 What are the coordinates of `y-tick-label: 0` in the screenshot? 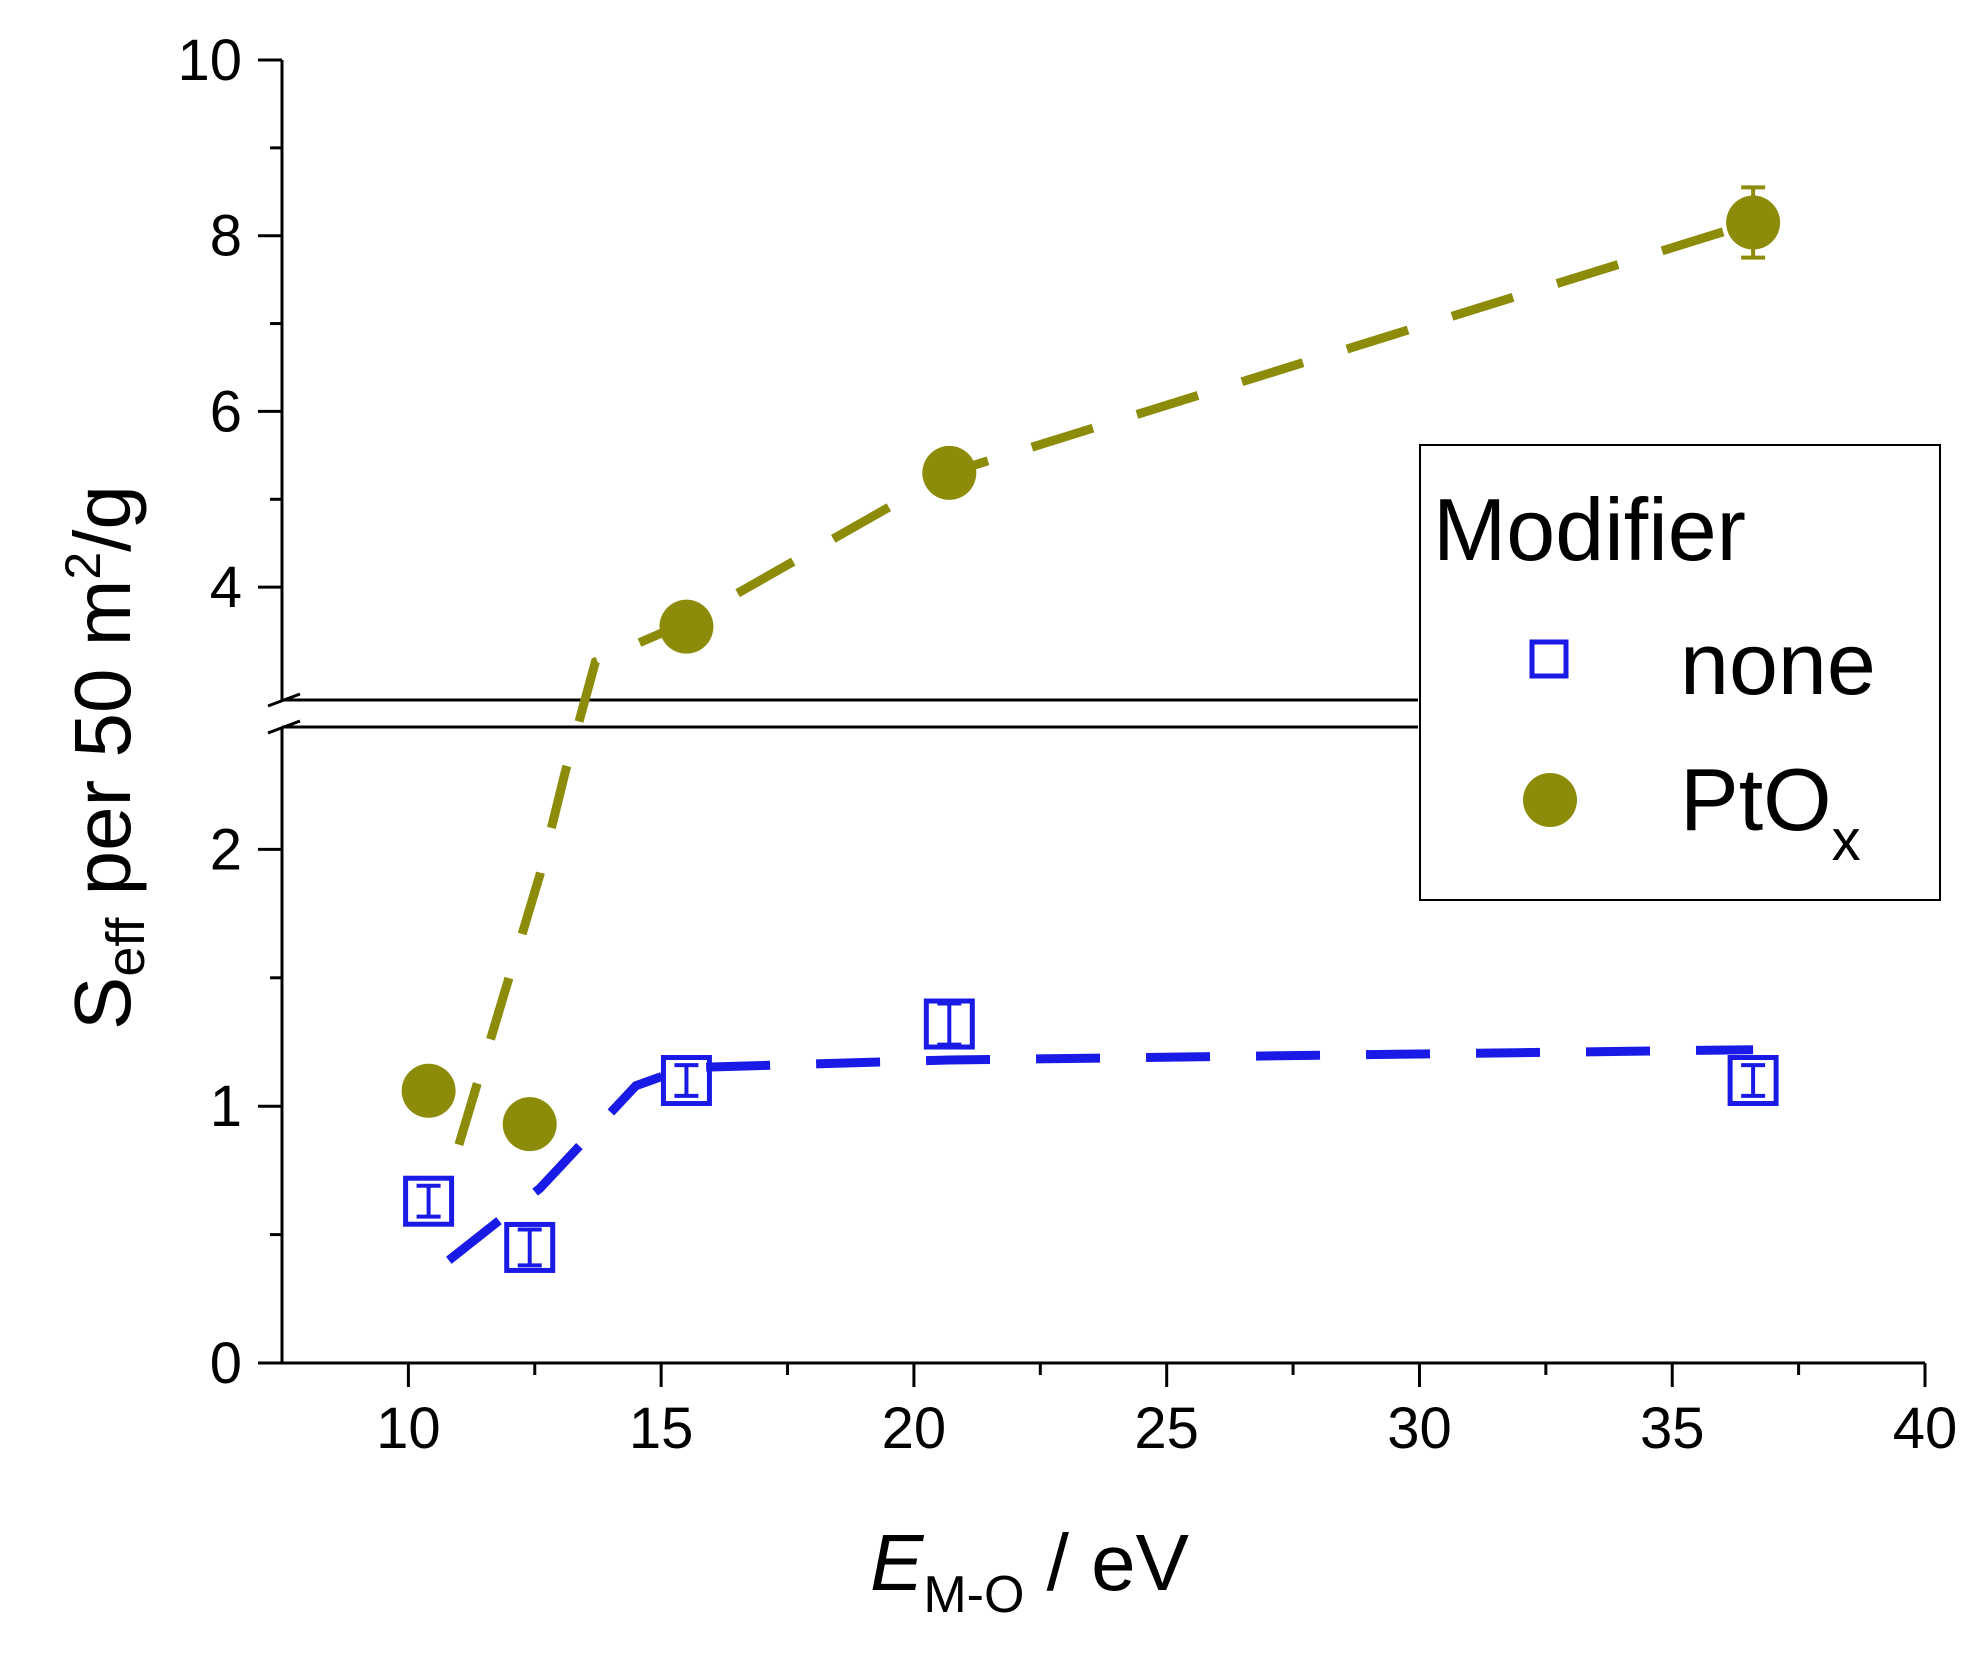 It's located at (226, 1363).